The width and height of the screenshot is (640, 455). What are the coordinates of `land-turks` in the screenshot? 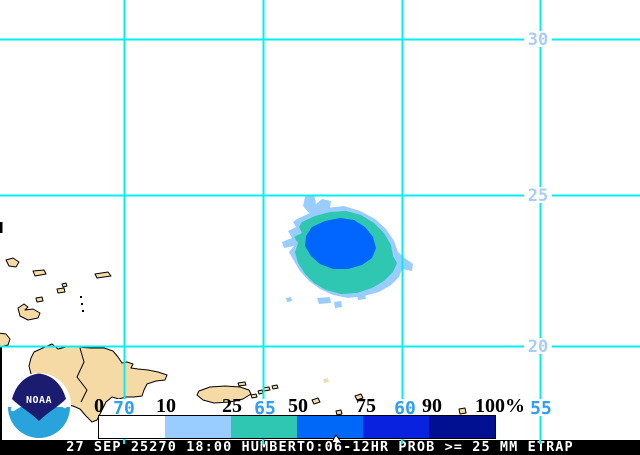 It's located at (103, 275).